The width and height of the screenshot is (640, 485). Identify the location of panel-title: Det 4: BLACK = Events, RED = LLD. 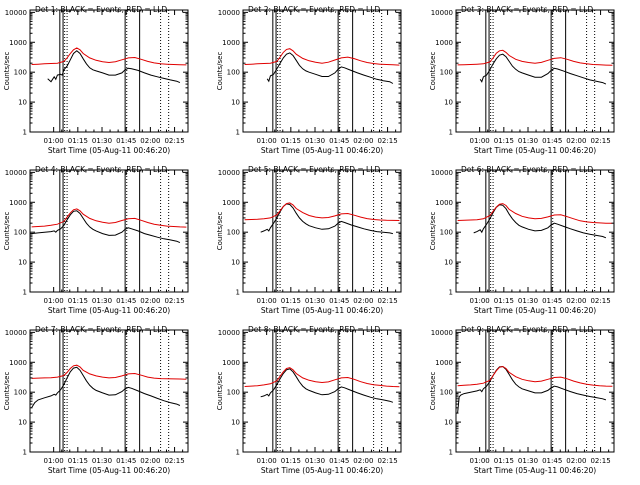
(101, 169).